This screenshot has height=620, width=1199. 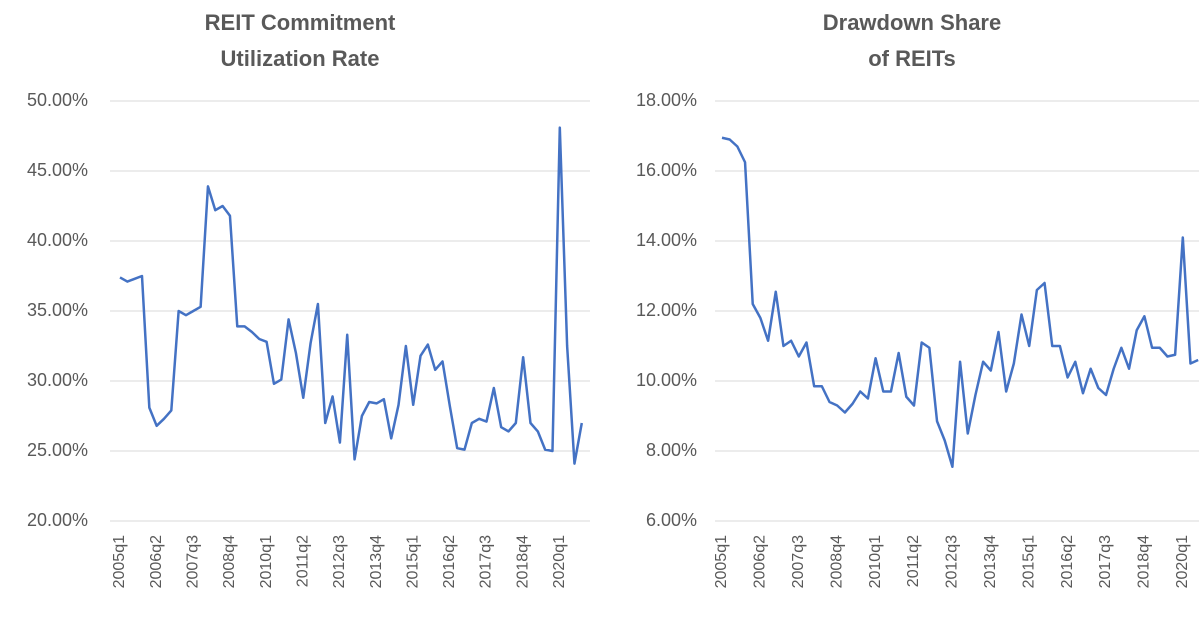 I want to click on chart-title: of REITs, so click(x=912, y=58).